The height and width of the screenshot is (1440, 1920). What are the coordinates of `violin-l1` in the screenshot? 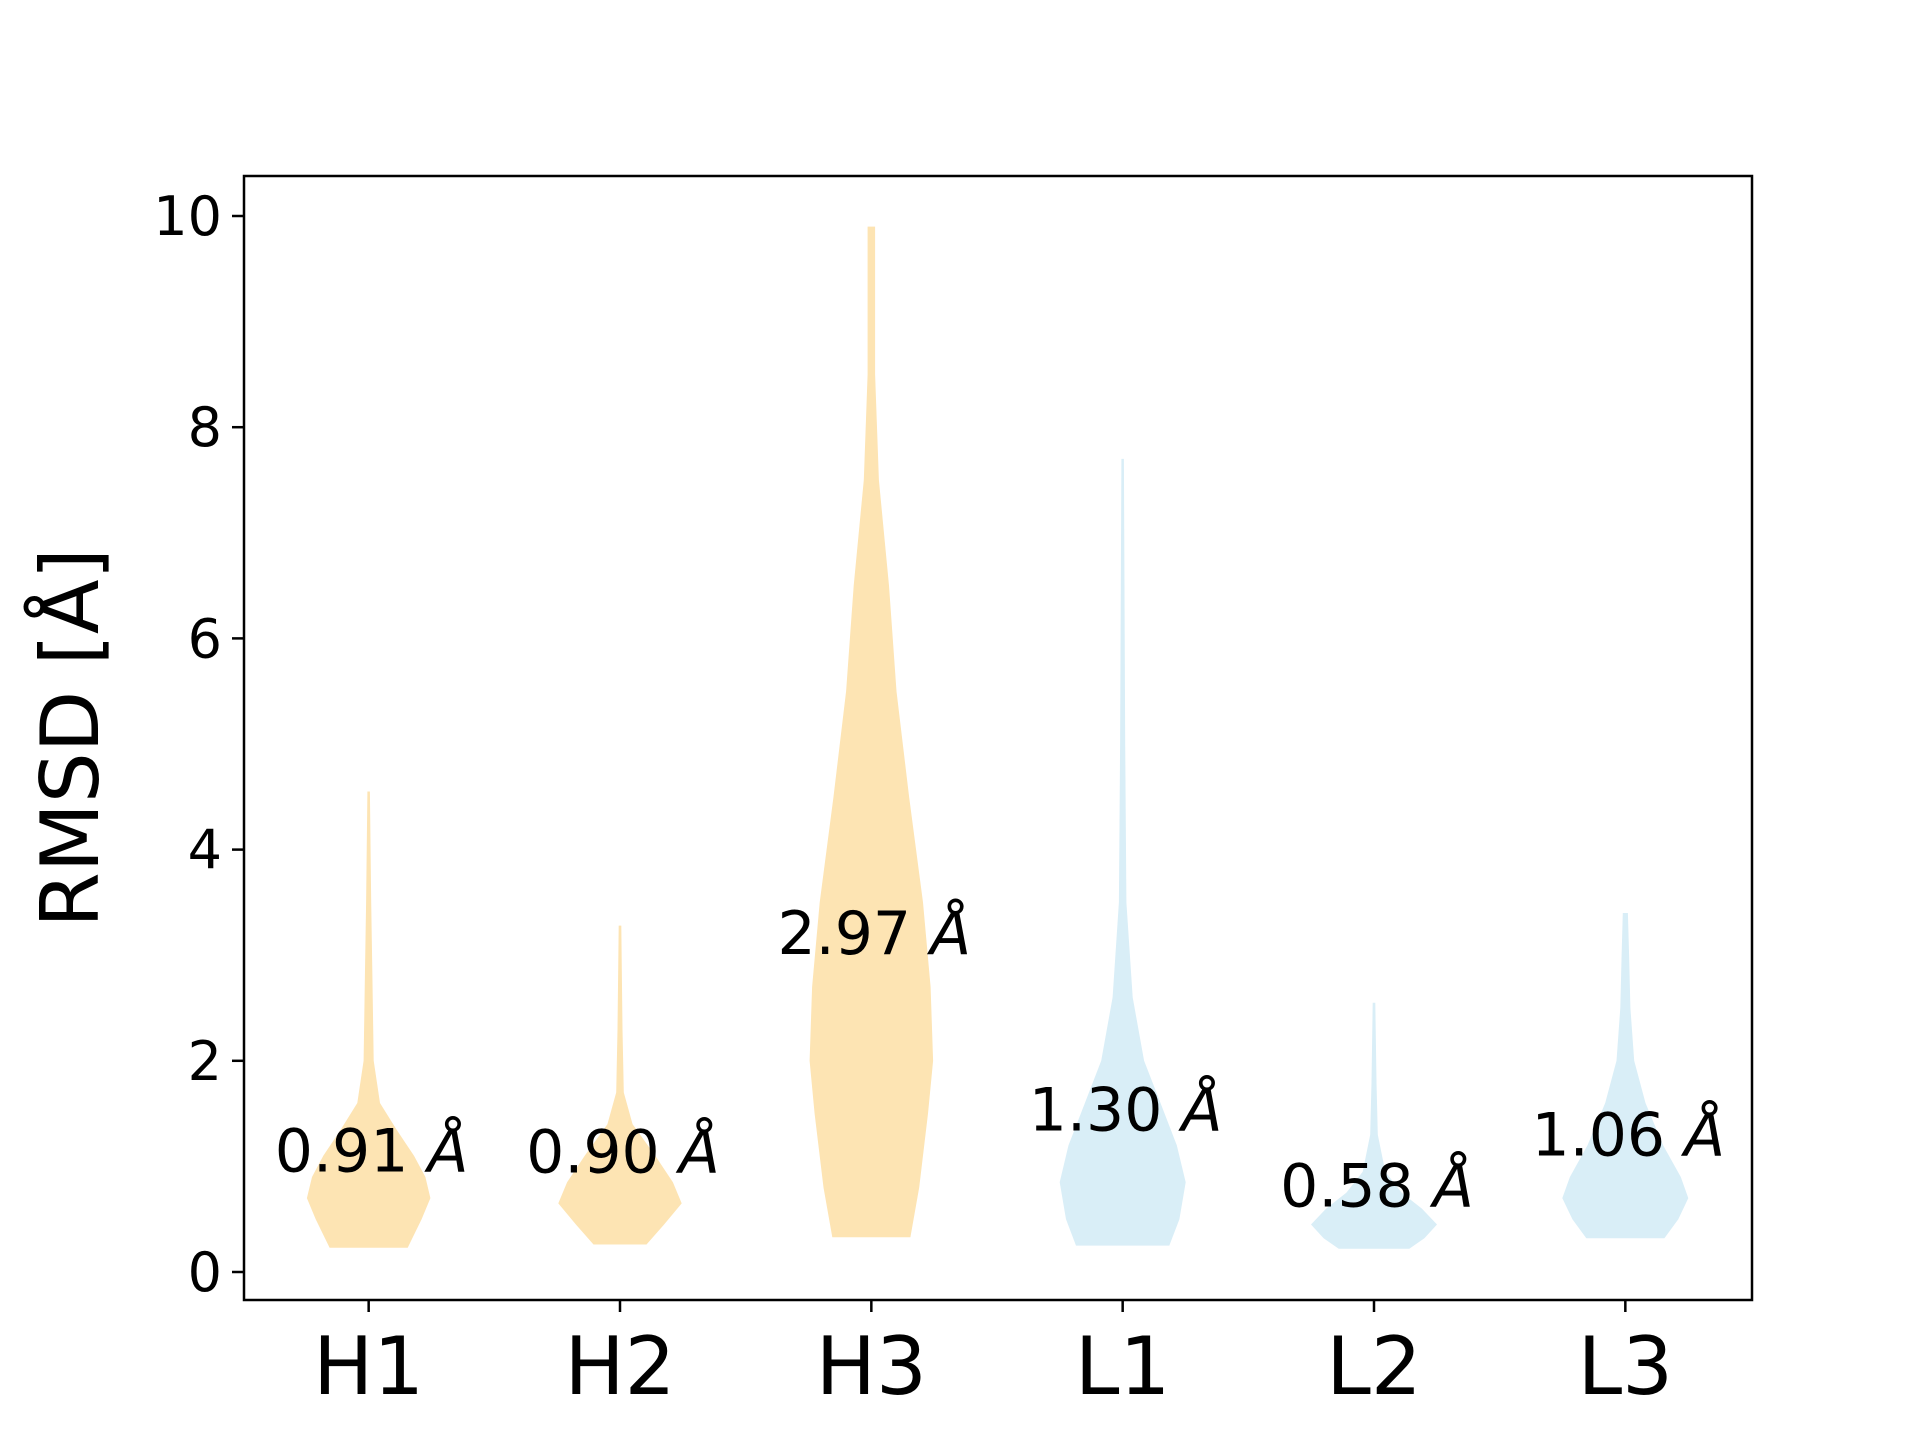 It's located at (1122, 852).